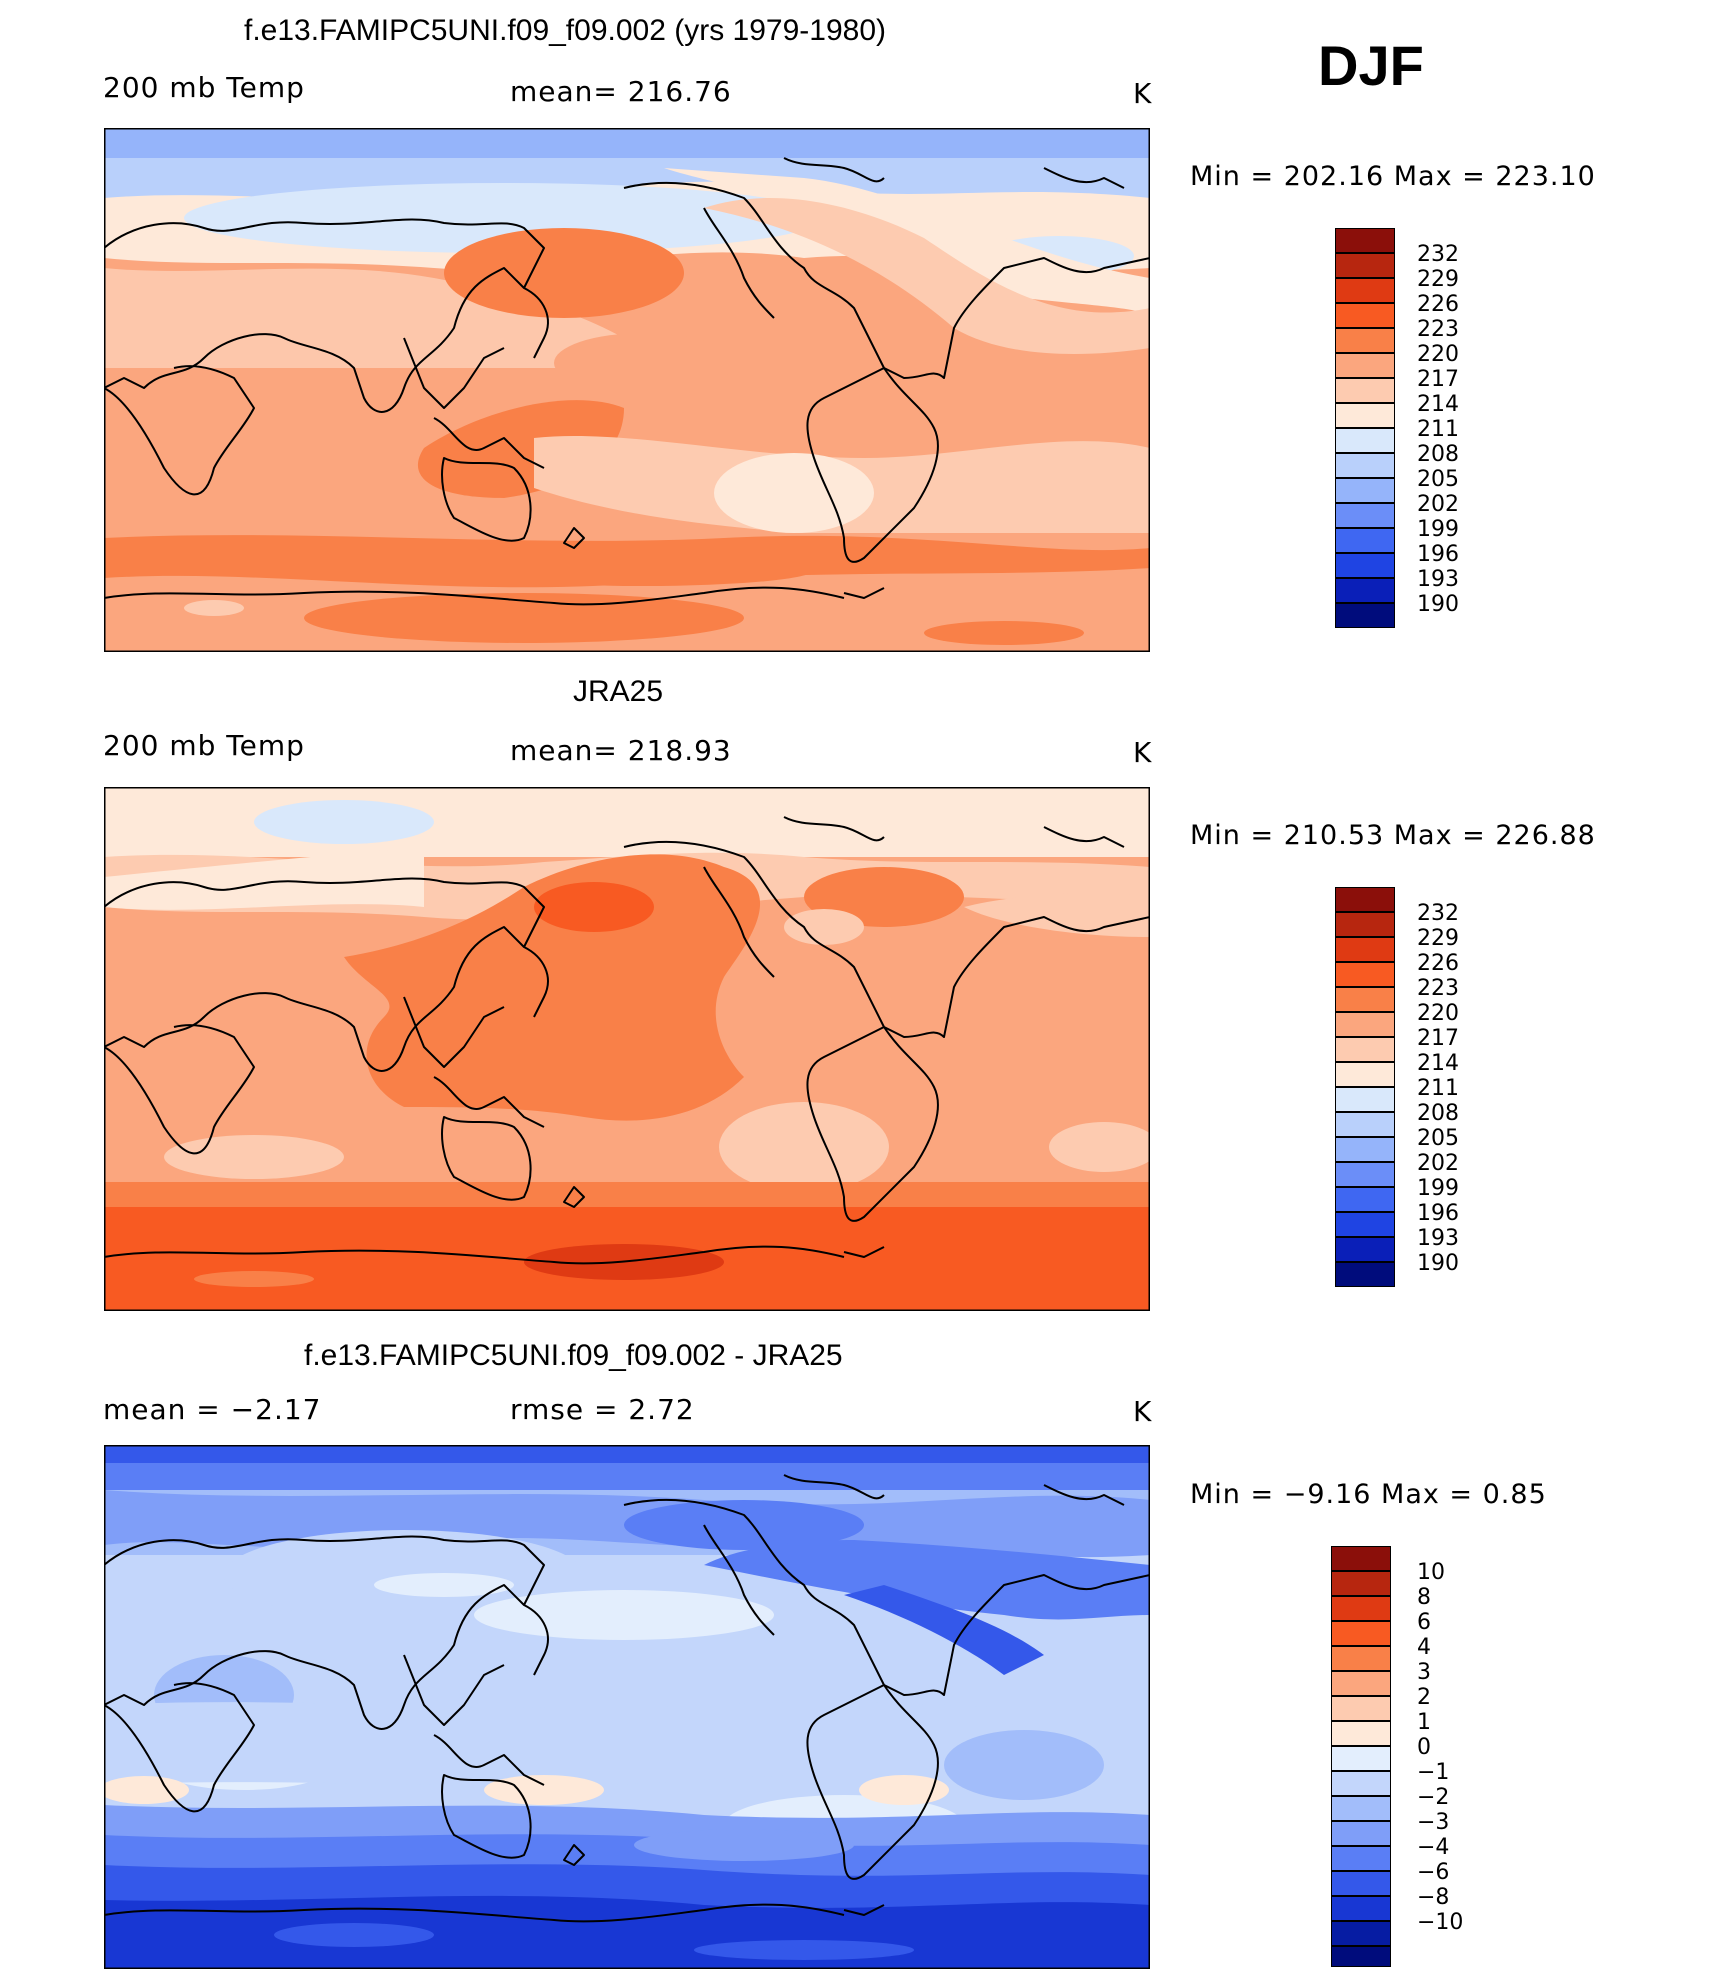 This screenshot has width=1710, height=1969. Describe the element at coordinates (1438, 554) in the screenshot. I see `panel1-colorbar-tick: 196` at that location.